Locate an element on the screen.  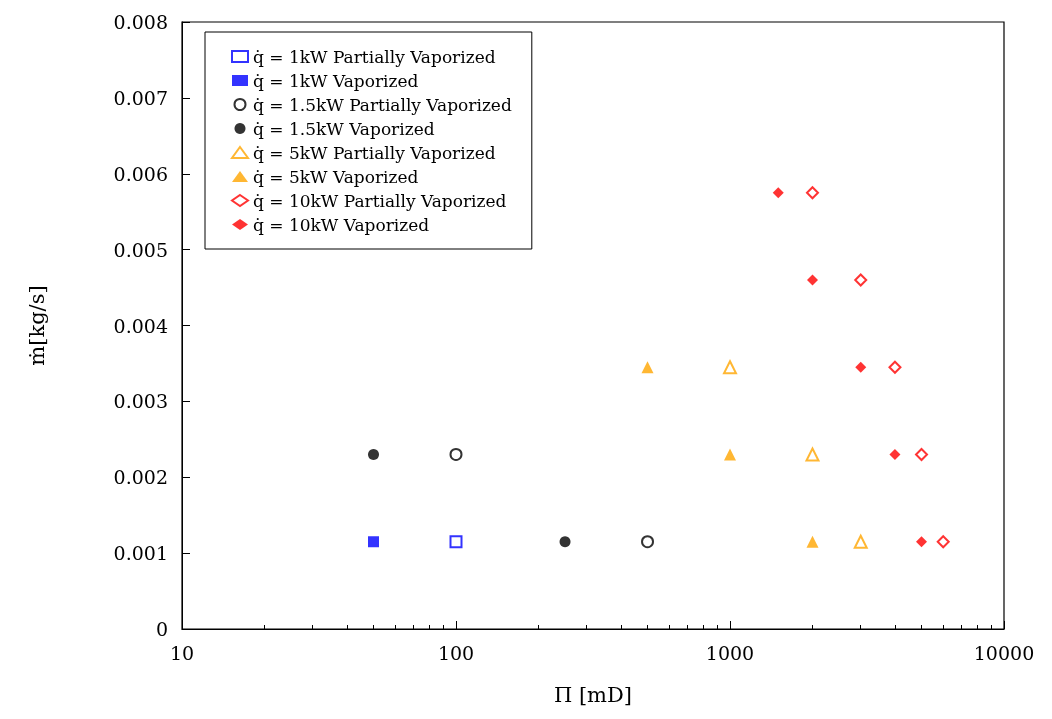
legend-label: q̇ = 1.5kW Partially Vaporized is located at coordinates (382, 104).